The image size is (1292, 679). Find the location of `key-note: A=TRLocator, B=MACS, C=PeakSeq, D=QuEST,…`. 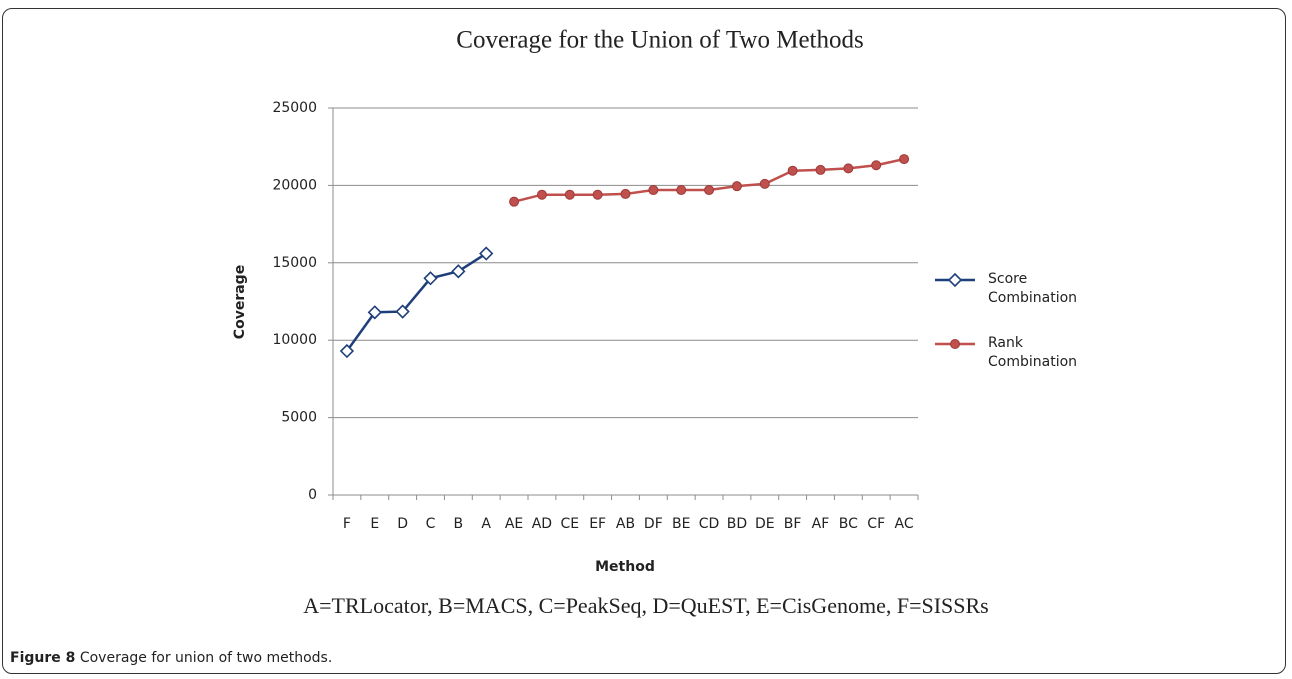

key-note: A=TRLocator, B=MACS, C=PeakSeq, D=QuEST,… is located at coordinates (646, 605).